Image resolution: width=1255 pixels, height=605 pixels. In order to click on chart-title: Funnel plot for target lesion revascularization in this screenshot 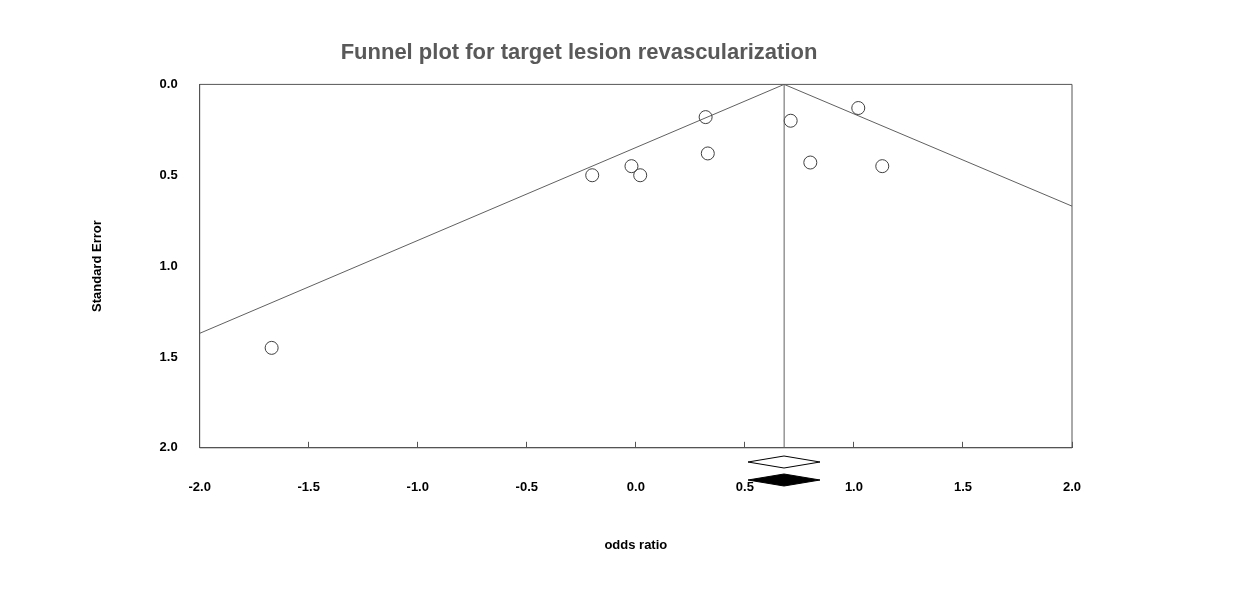, I will do `click(579, 52)`.